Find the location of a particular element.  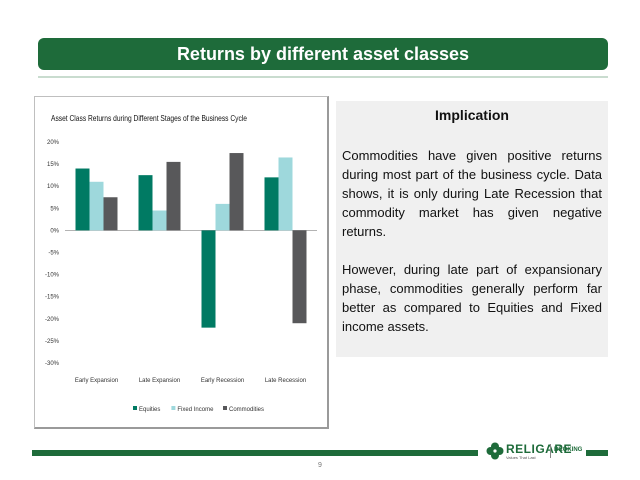

y-tick-label: 5% is located at coordinates (54, 209).